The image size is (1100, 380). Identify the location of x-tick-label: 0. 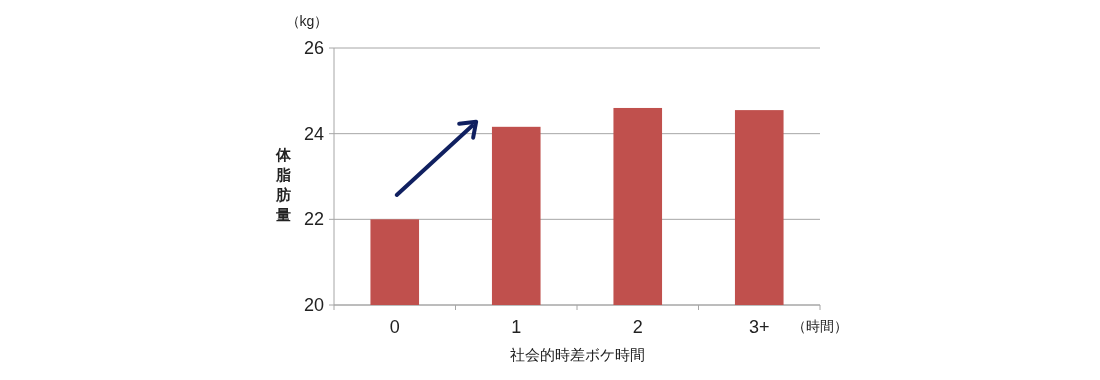
(394, 327).